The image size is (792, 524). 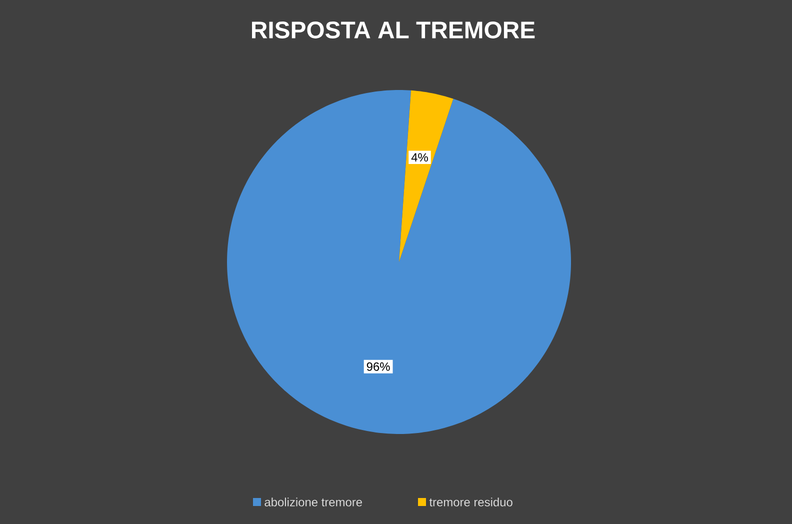 What do you see at coordinates (378, 366) in the screenshot?
I see `data-label: 96%` at bounding box center [378, 366].